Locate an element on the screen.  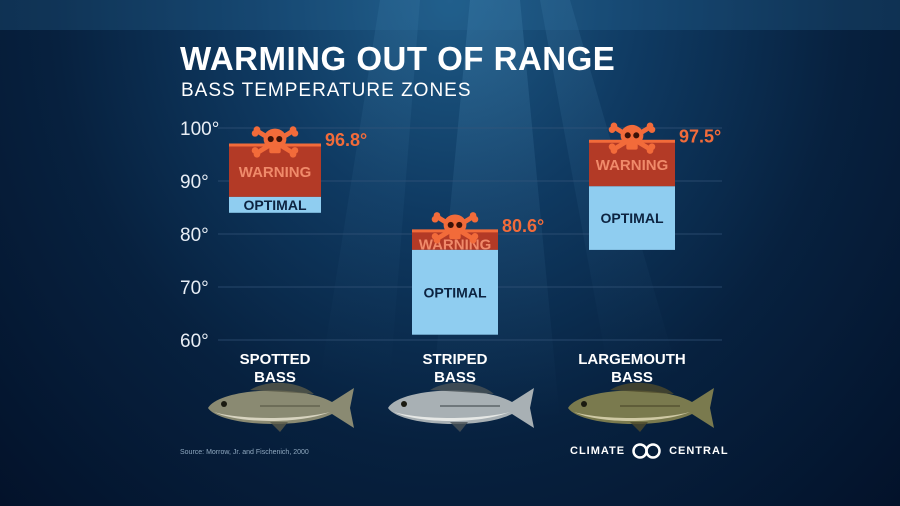
max-temp-label: 97.5° is located at coordinates (700, 136).